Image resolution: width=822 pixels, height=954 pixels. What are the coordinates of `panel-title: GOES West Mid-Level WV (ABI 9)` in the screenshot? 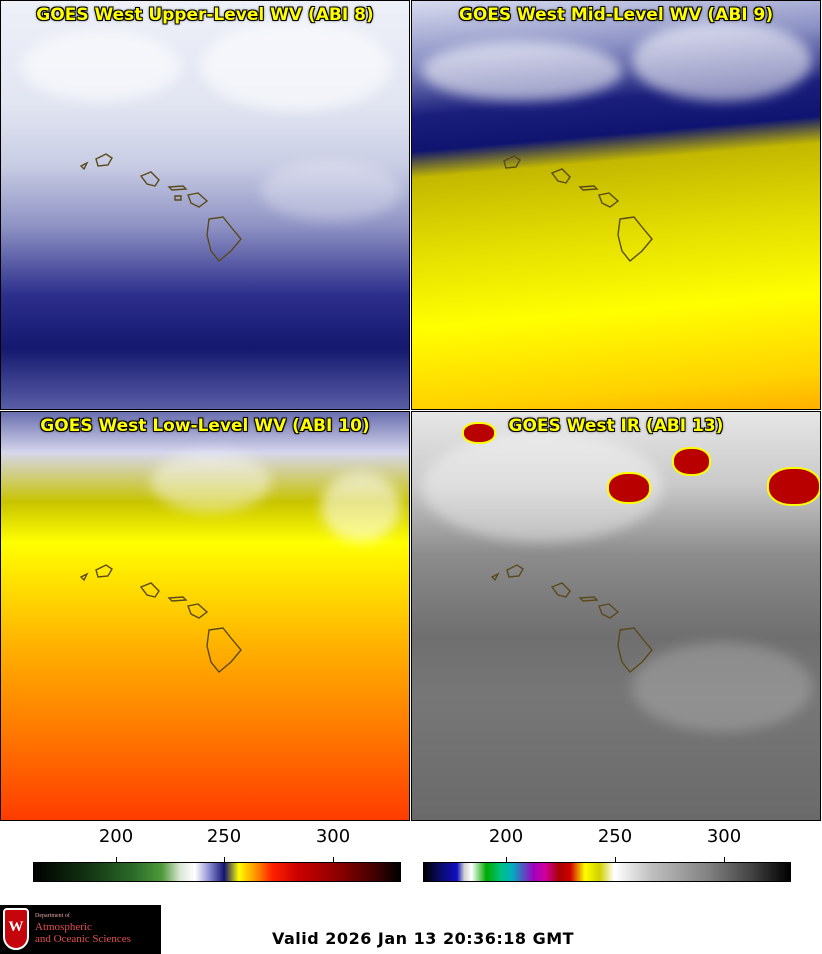 It's located at (616, 15).